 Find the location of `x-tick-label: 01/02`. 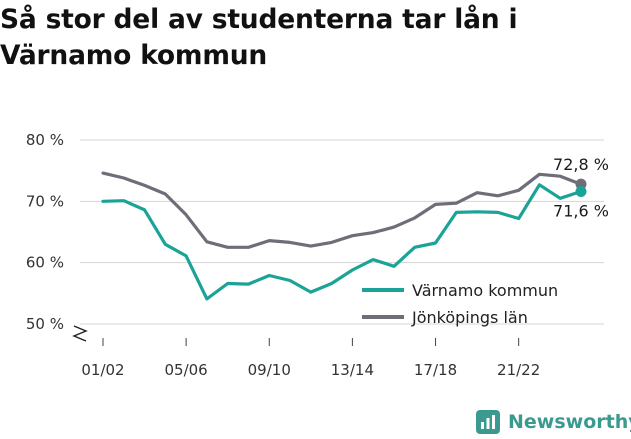

x-tick-label: 01/02 is located at coordinates (102, 370).